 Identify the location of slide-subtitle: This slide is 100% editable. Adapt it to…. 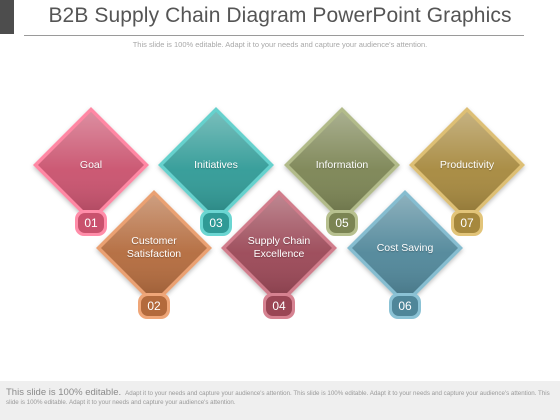
(280, 44).